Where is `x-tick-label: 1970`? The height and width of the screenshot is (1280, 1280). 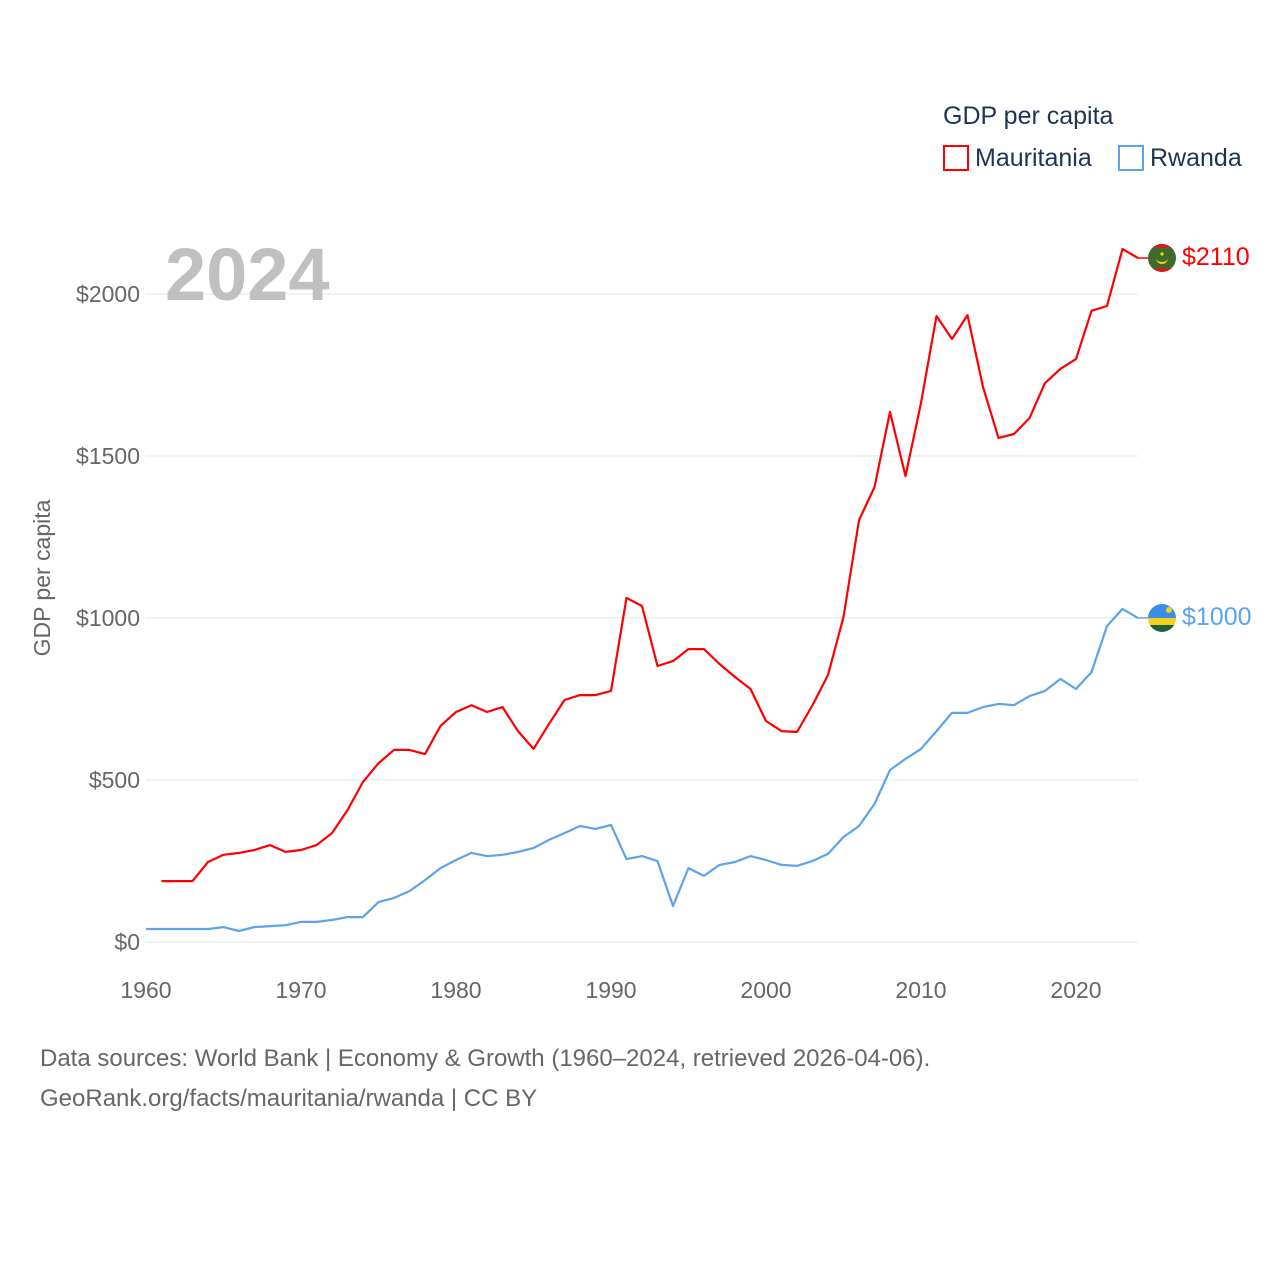
x-tick-label: 1970 is located at coordinates (300, 990).